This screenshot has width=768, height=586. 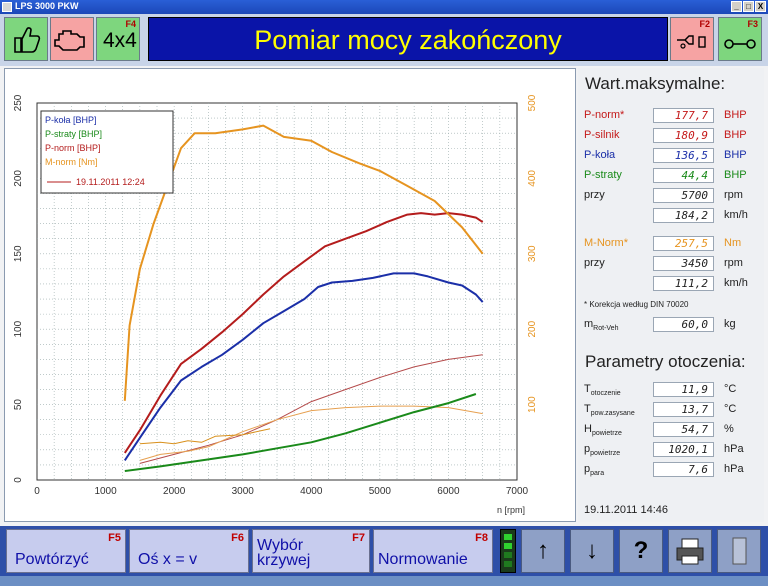 I want to click on normalization-label: Normowanie, so click(x=423, y=559).